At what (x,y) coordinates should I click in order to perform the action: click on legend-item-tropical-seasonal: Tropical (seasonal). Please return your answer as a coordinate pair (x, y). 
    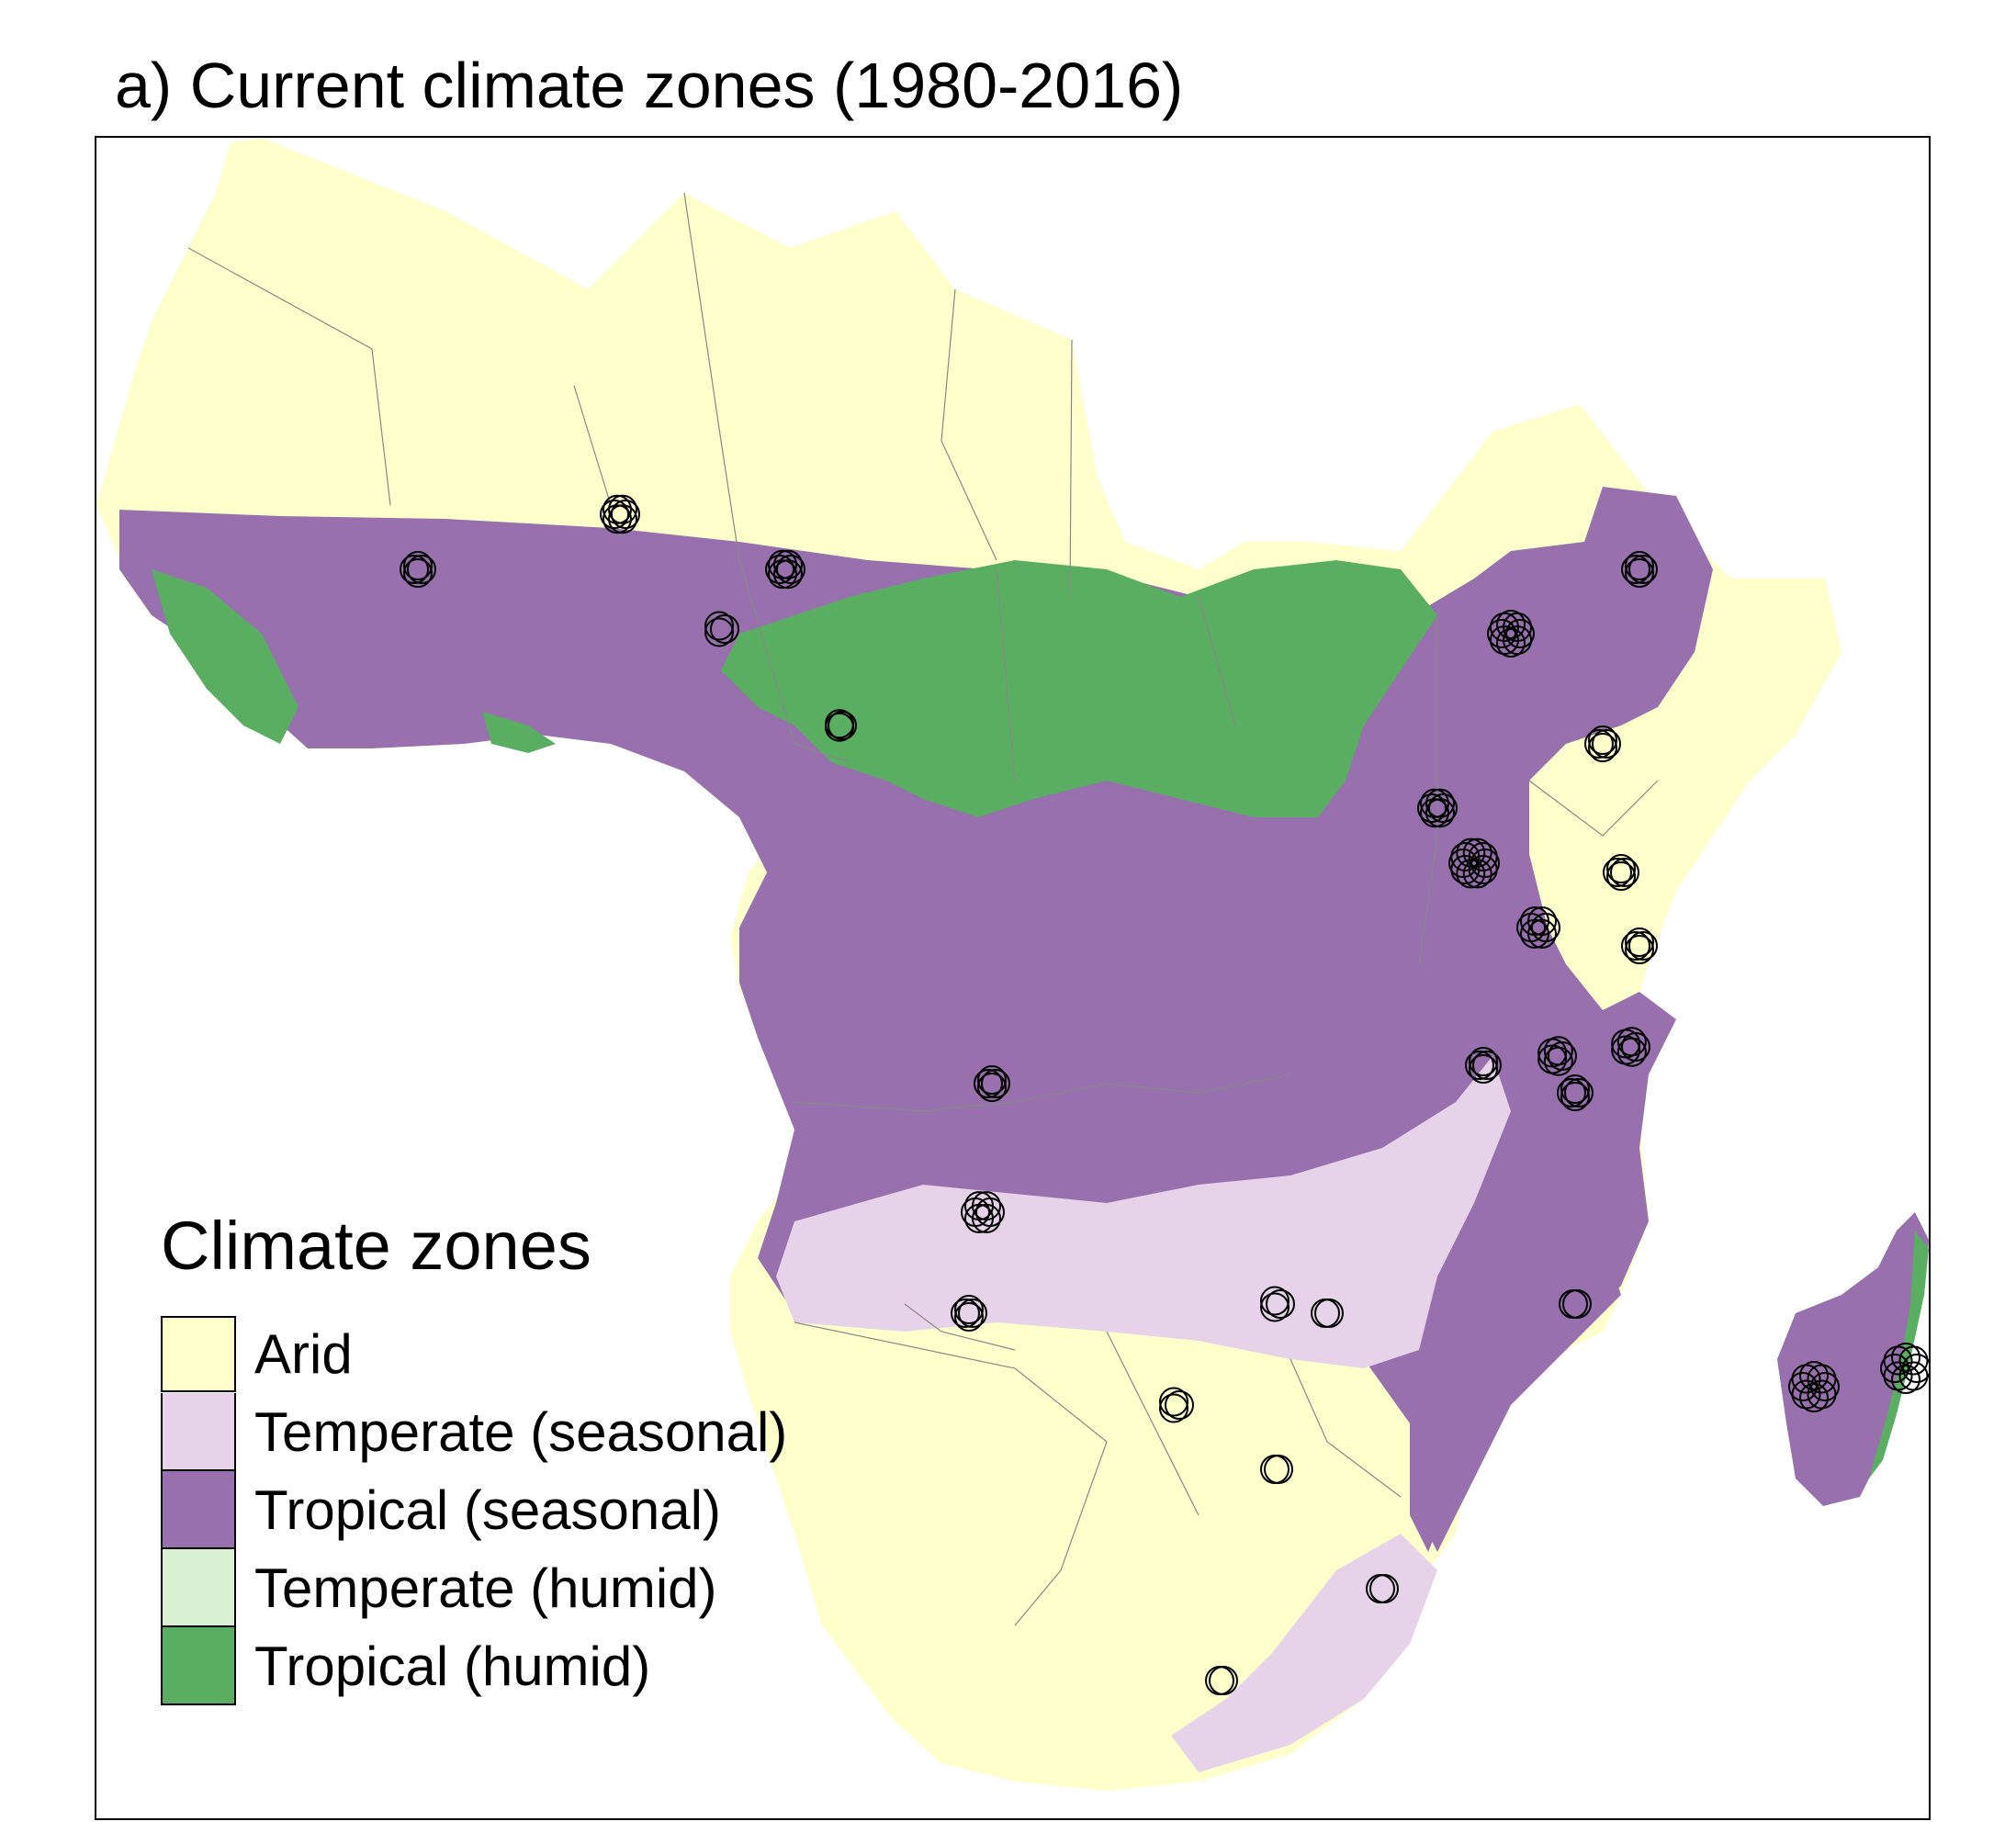
    Looking at the image, I should click on (474, 1510).